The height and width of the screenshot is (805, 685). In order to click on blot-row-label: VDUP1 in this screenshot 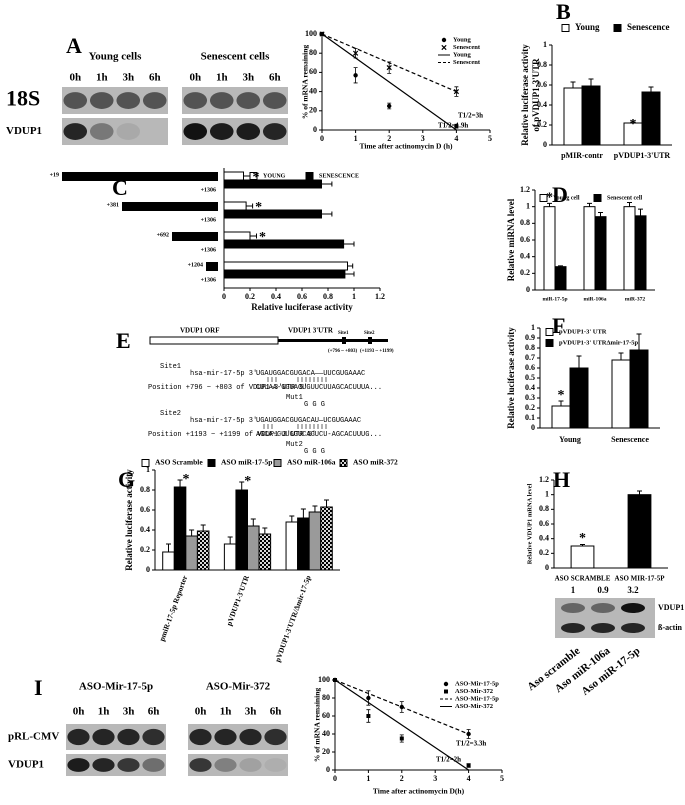, I will do `click(26, 765)`.